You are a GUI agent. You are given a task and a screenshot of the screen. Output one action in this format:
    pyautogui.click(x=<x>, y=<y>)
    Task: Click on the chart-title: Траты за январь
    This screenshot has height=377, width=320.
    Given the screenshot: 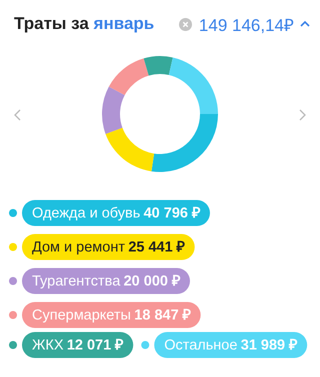 What is the action you would take?
    pyautogui.click(x=84, y=24)
    